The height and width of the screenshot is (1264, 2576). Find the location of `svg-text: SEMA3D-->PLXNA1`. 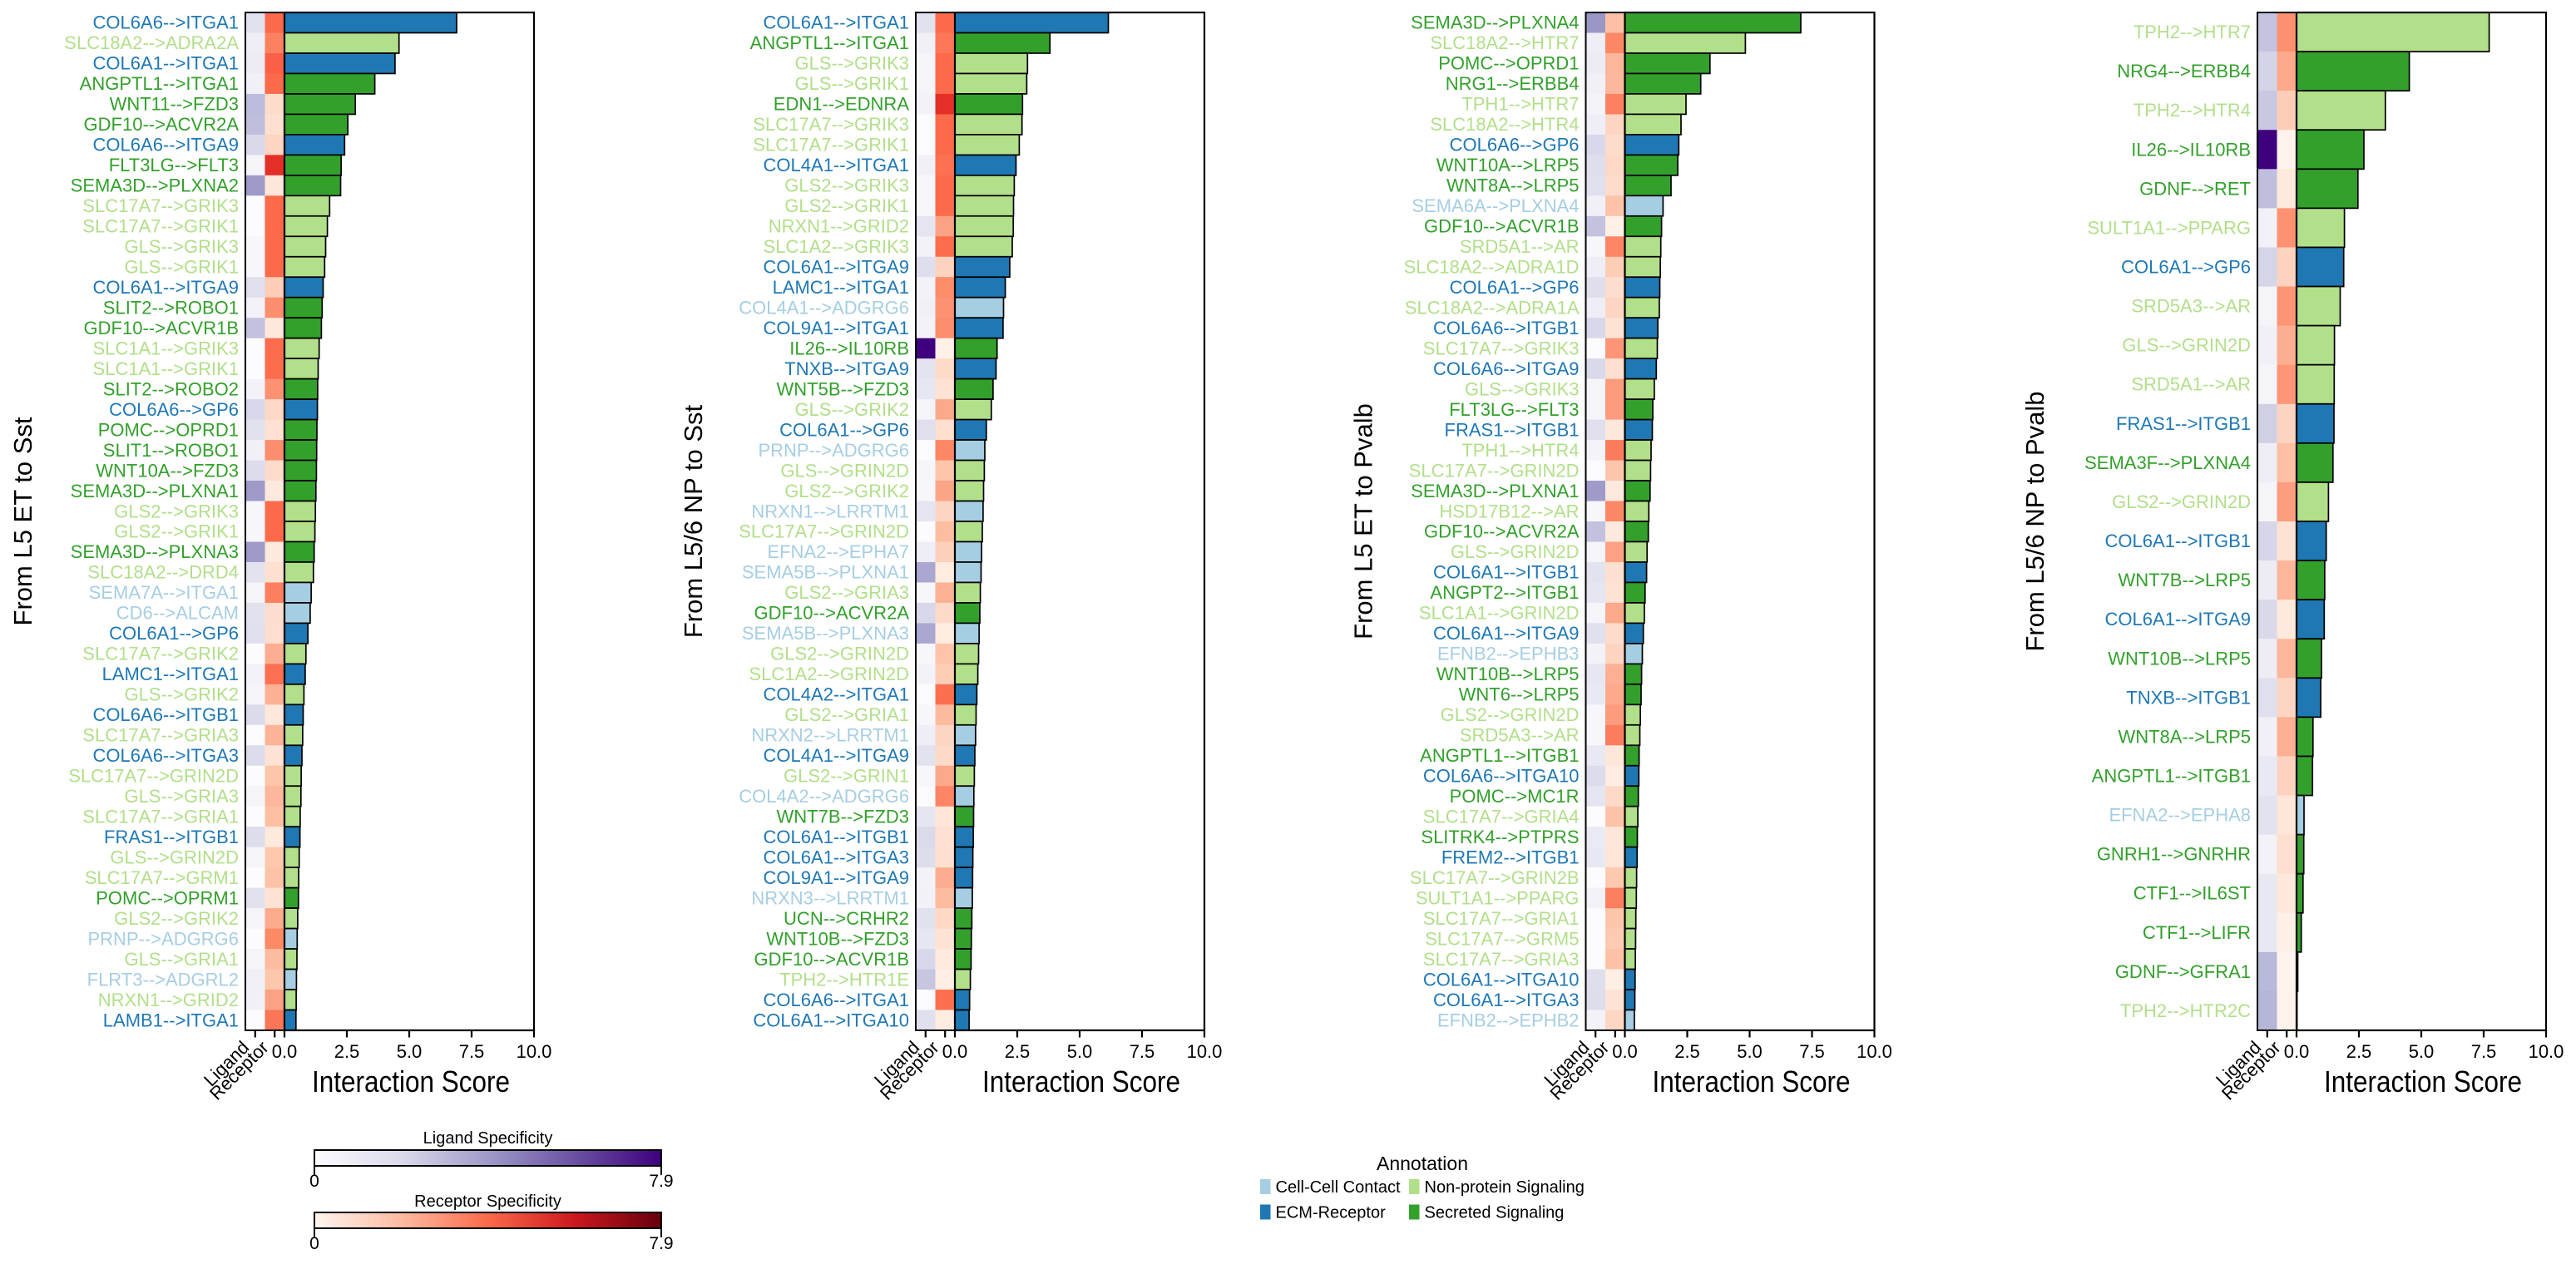

svg-text: SEMA3D-->PLXNA1 is located at coordinates (155, 491).